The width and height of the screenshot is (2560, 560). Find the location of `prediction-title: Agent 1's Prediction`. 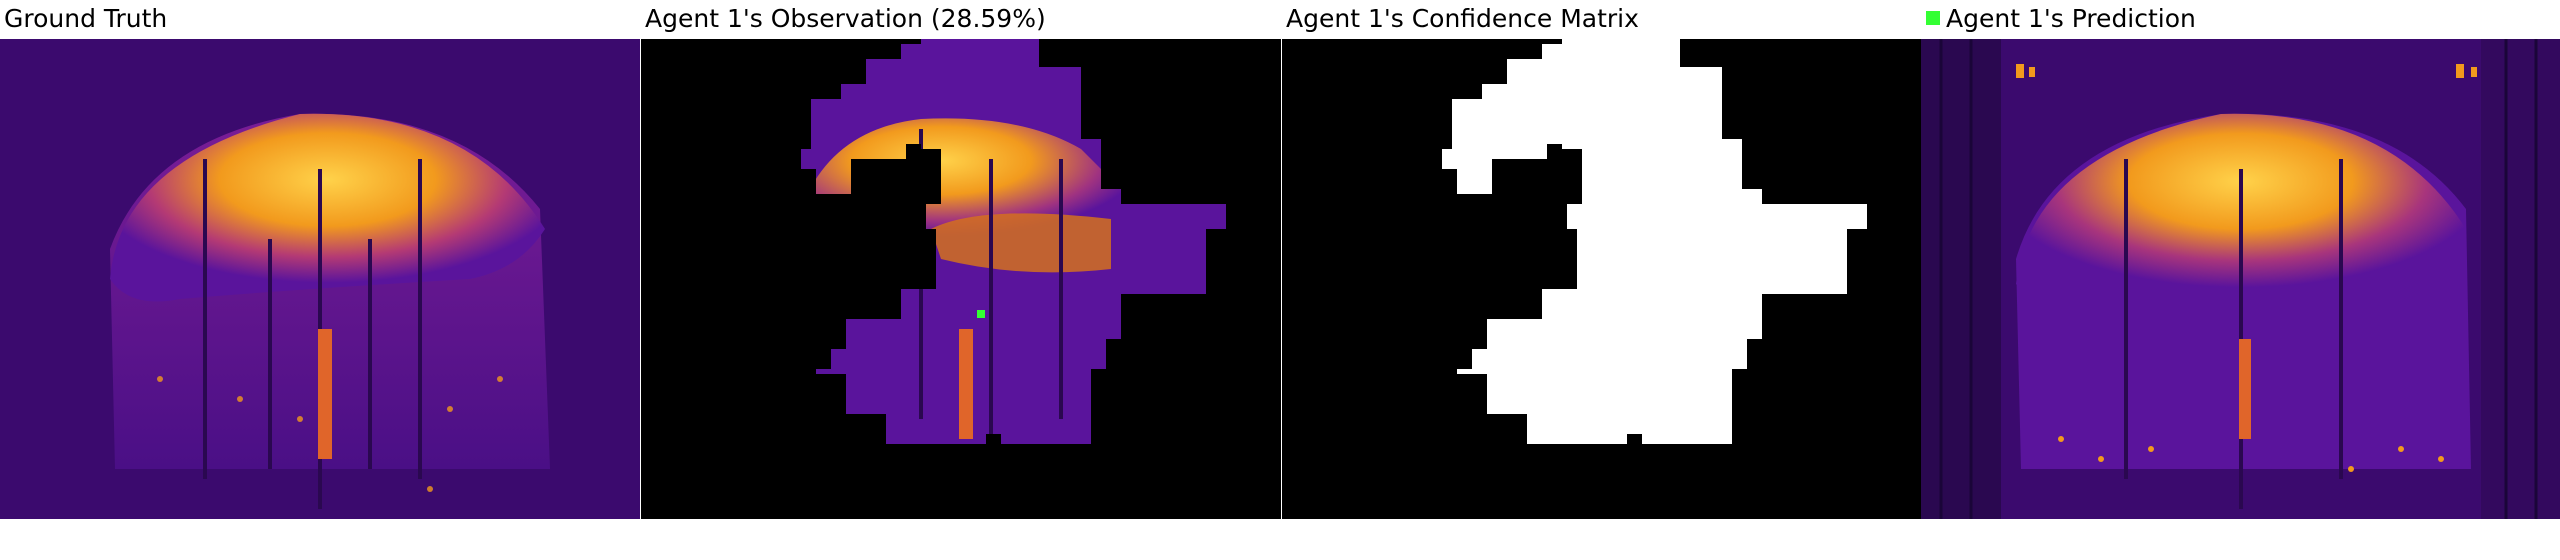

prediction-title: Agent 1's Prediction is located at coordinates (2071, 18).